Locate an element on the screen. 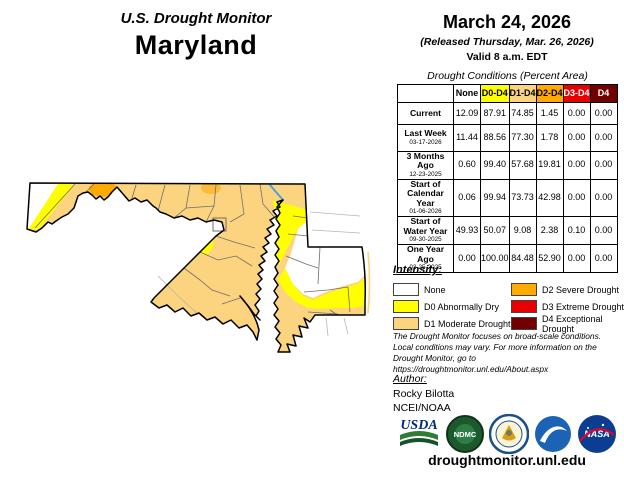 The height and width of the screenshot is (483, 624). legend-label: None is located at coordinates (435, 289).